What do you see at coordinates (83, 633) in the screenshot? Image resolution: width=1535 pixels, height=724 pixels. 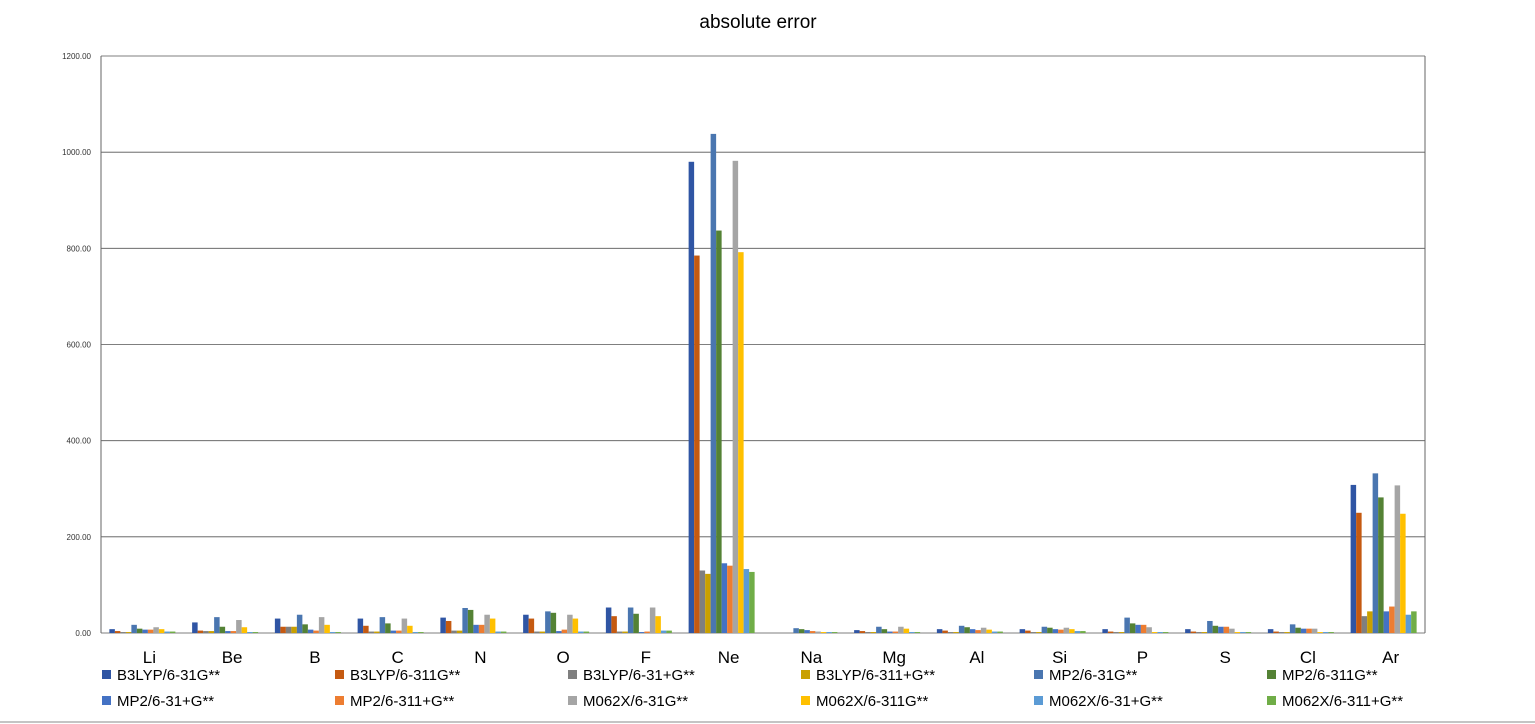 I see `y-tick-label: 0.00` at bounding box center [83, 633].